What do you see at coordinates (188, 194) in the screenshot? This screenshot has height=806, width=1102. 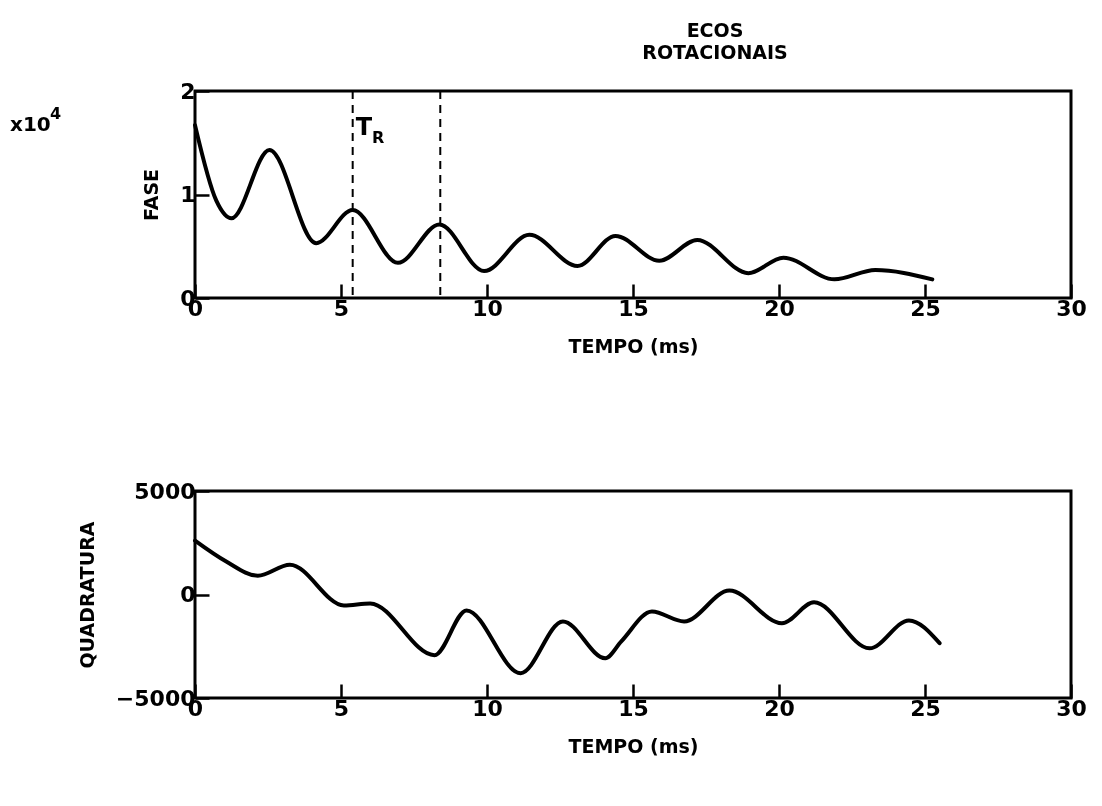 I see `y-tick-label: 1` at bounding box center [188, 194].